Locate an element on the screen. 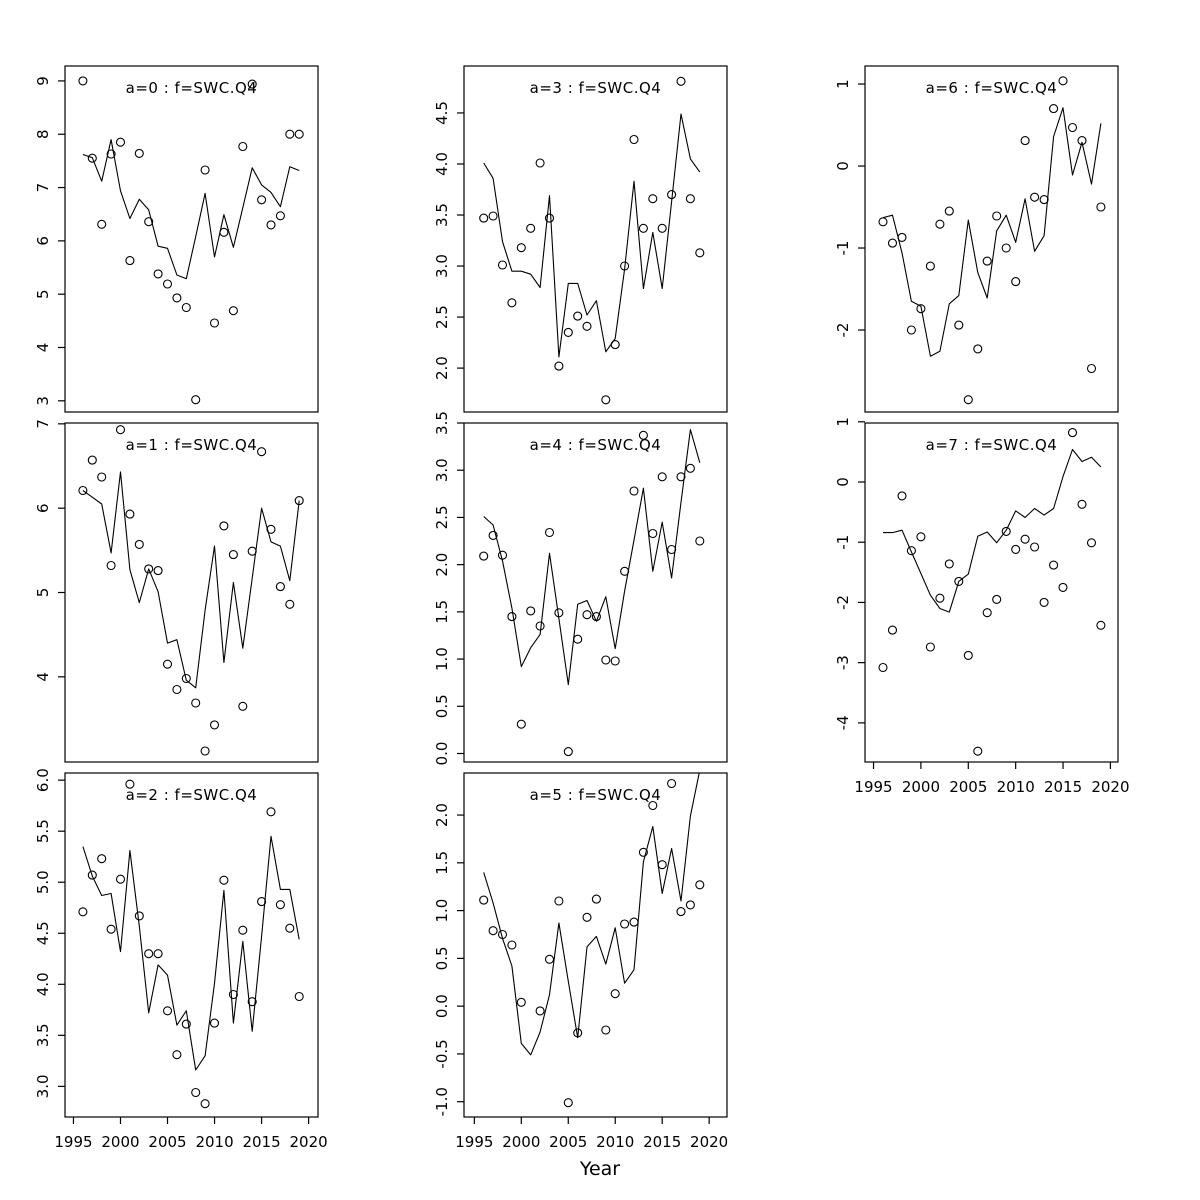  y-tick-label: 4.0 is located at coordinates (43, 984).